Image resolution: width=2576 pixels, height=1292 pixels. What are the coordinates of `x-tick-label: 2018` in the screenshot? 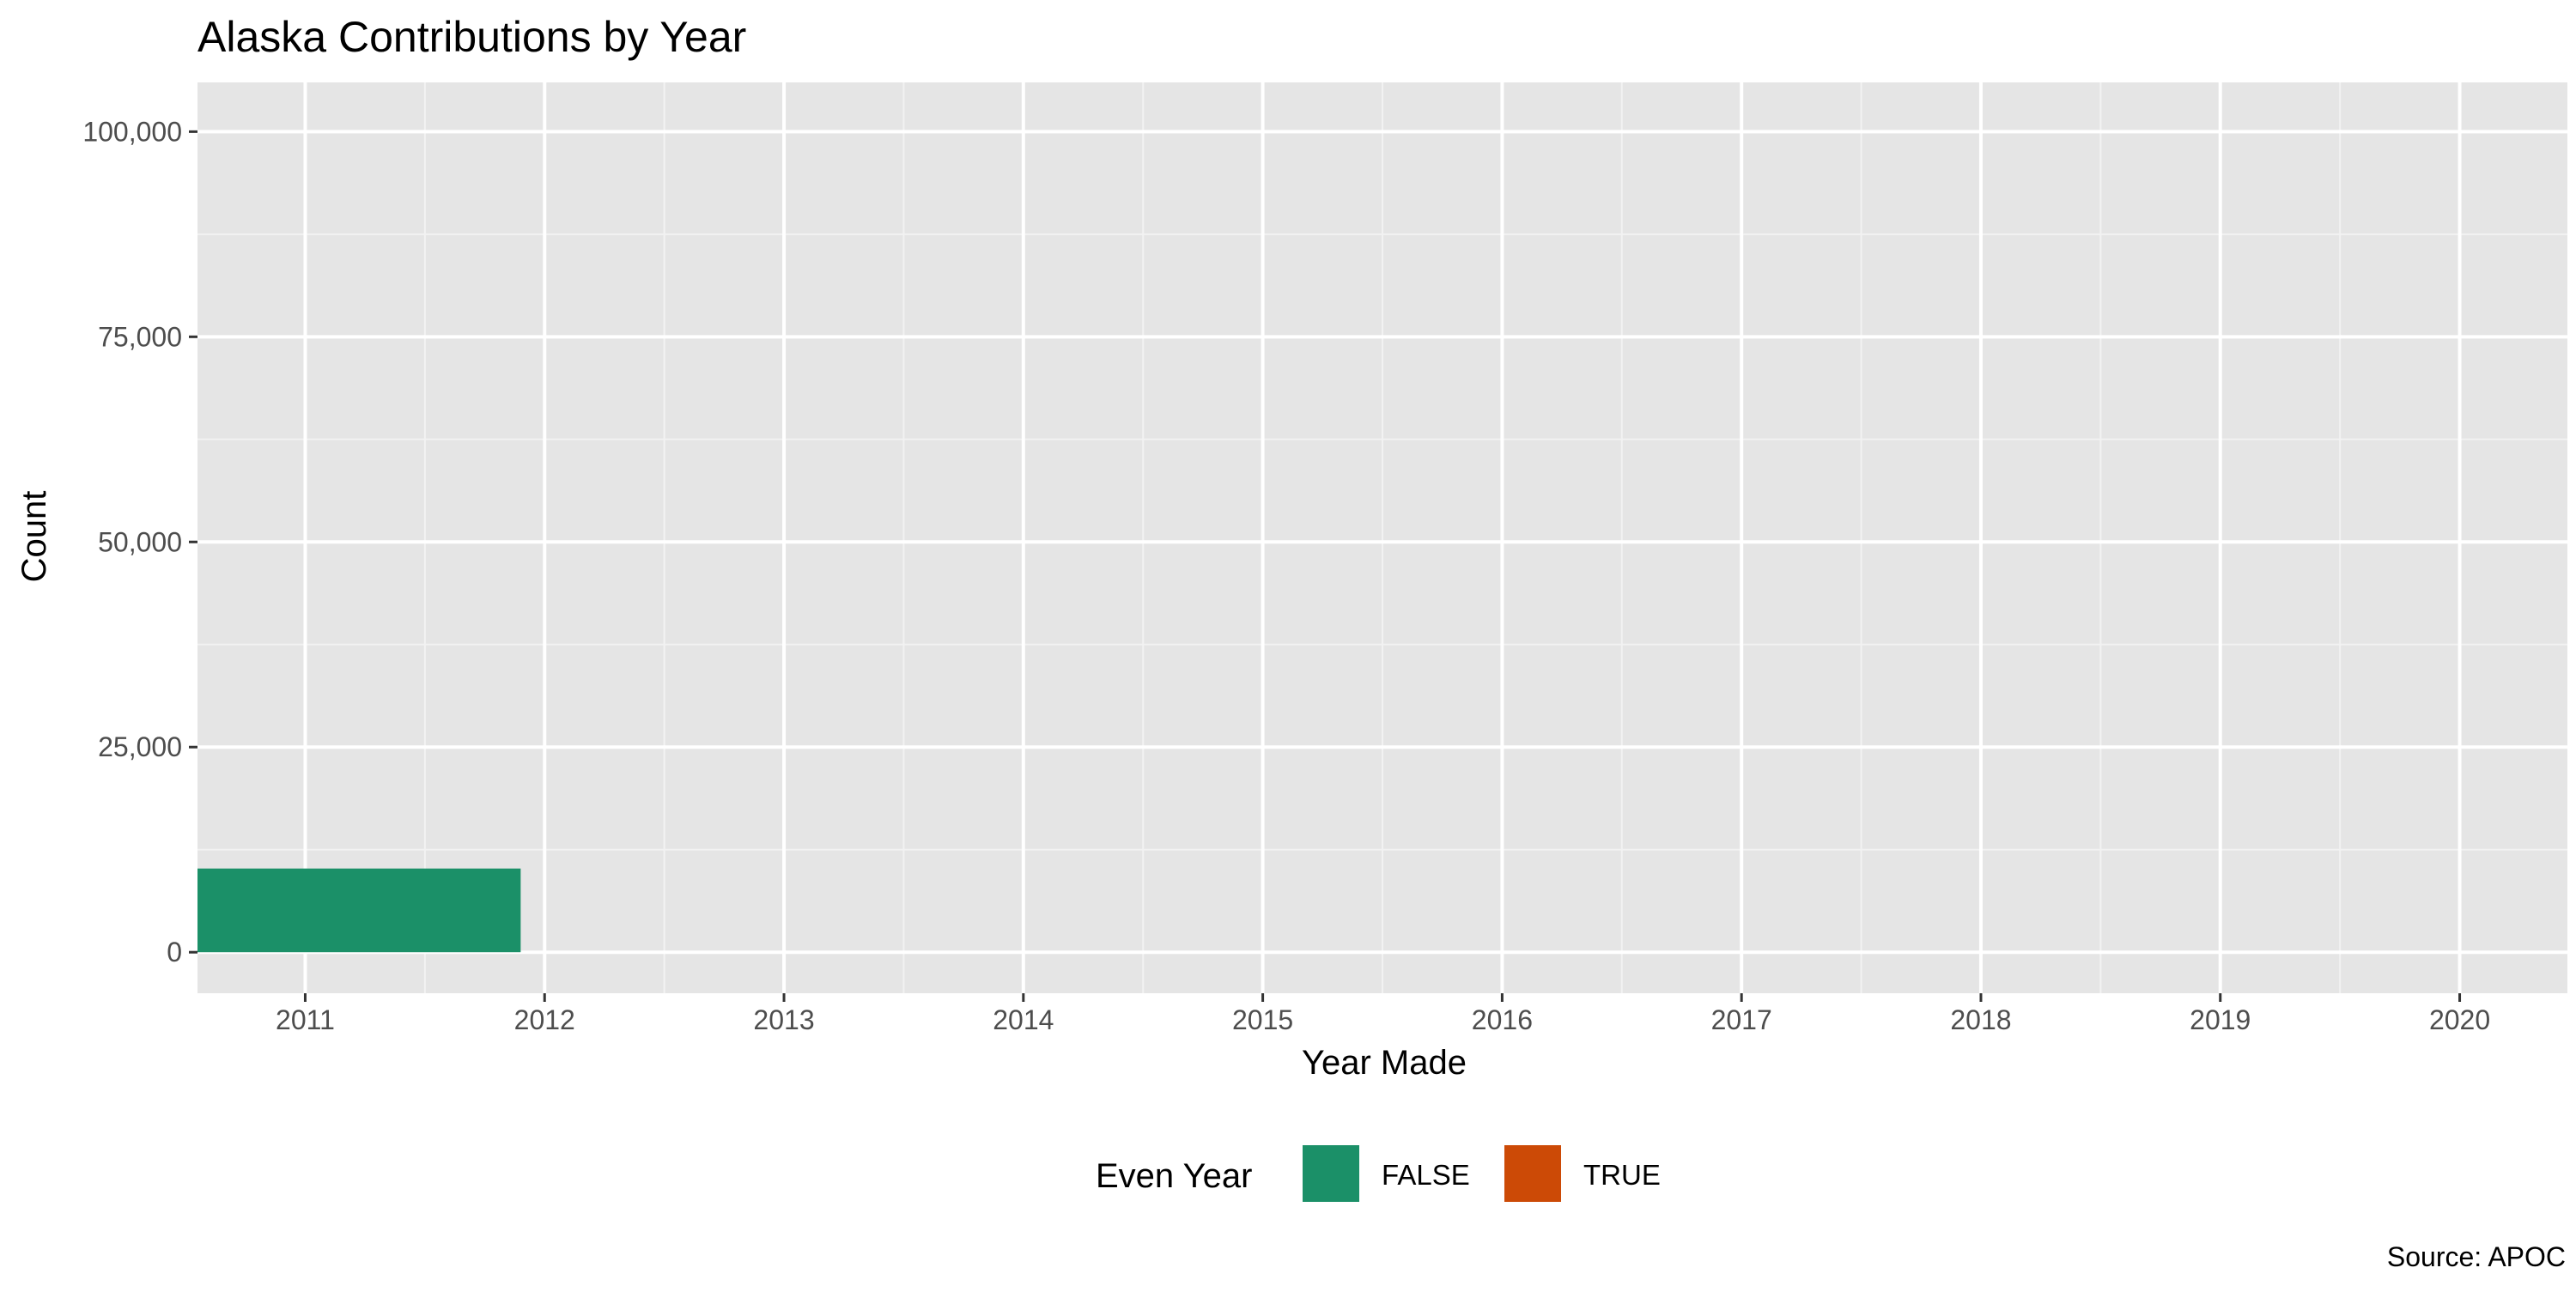 It's located at (1981, 1019).